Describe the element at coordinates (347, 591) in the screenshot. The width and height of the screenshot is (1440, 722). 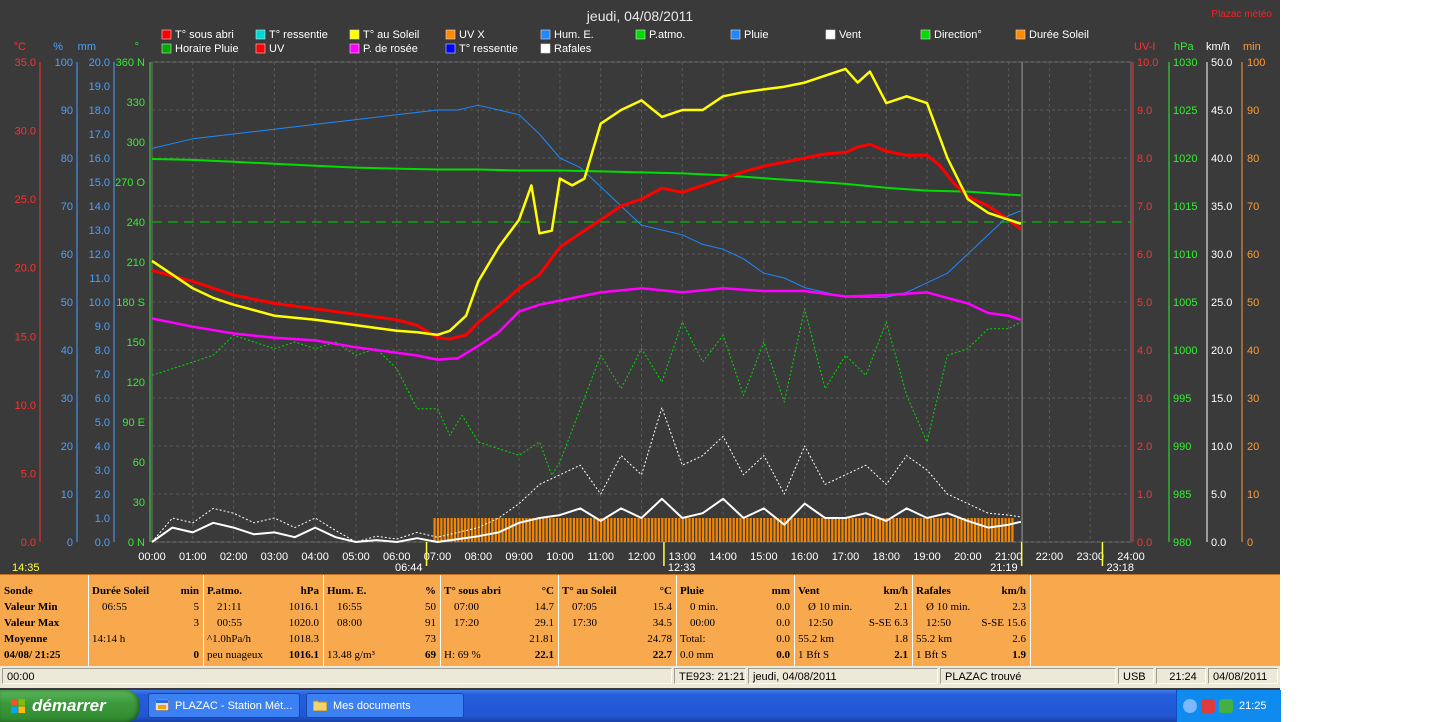
I see `stats-cell-label: Hum. E.` at that location.